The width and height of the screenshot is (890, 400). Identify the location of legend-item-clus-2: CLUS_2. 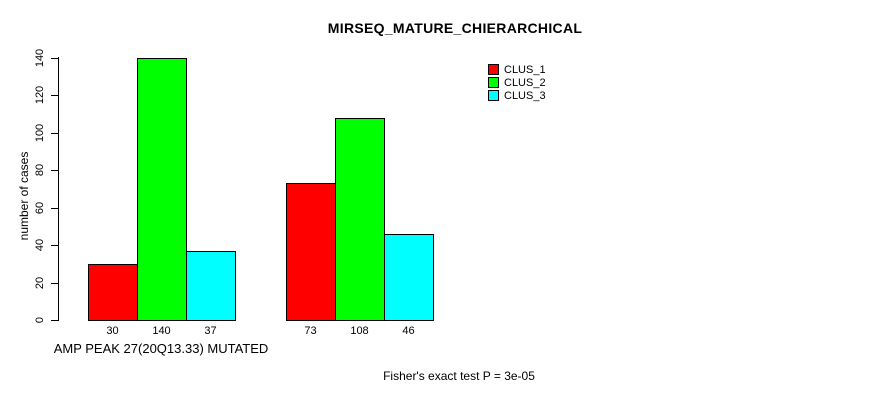
(517, 82).